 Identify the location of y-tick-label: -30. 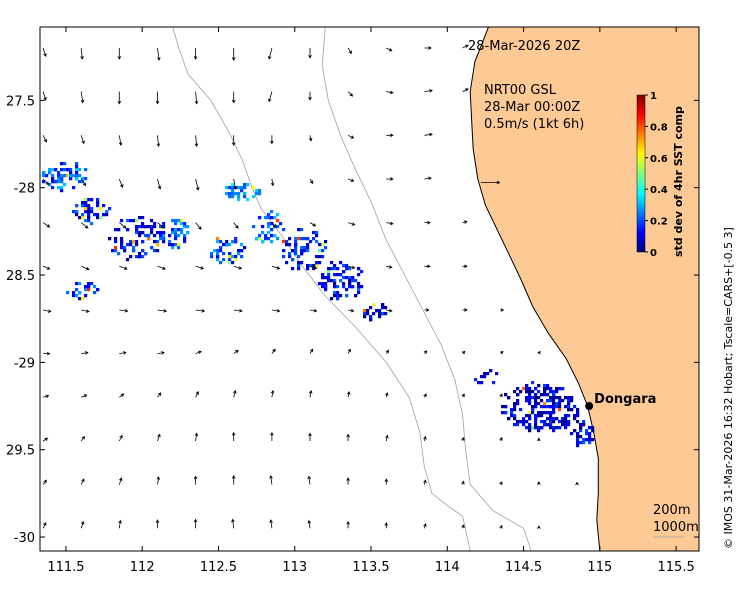
(24, 538).